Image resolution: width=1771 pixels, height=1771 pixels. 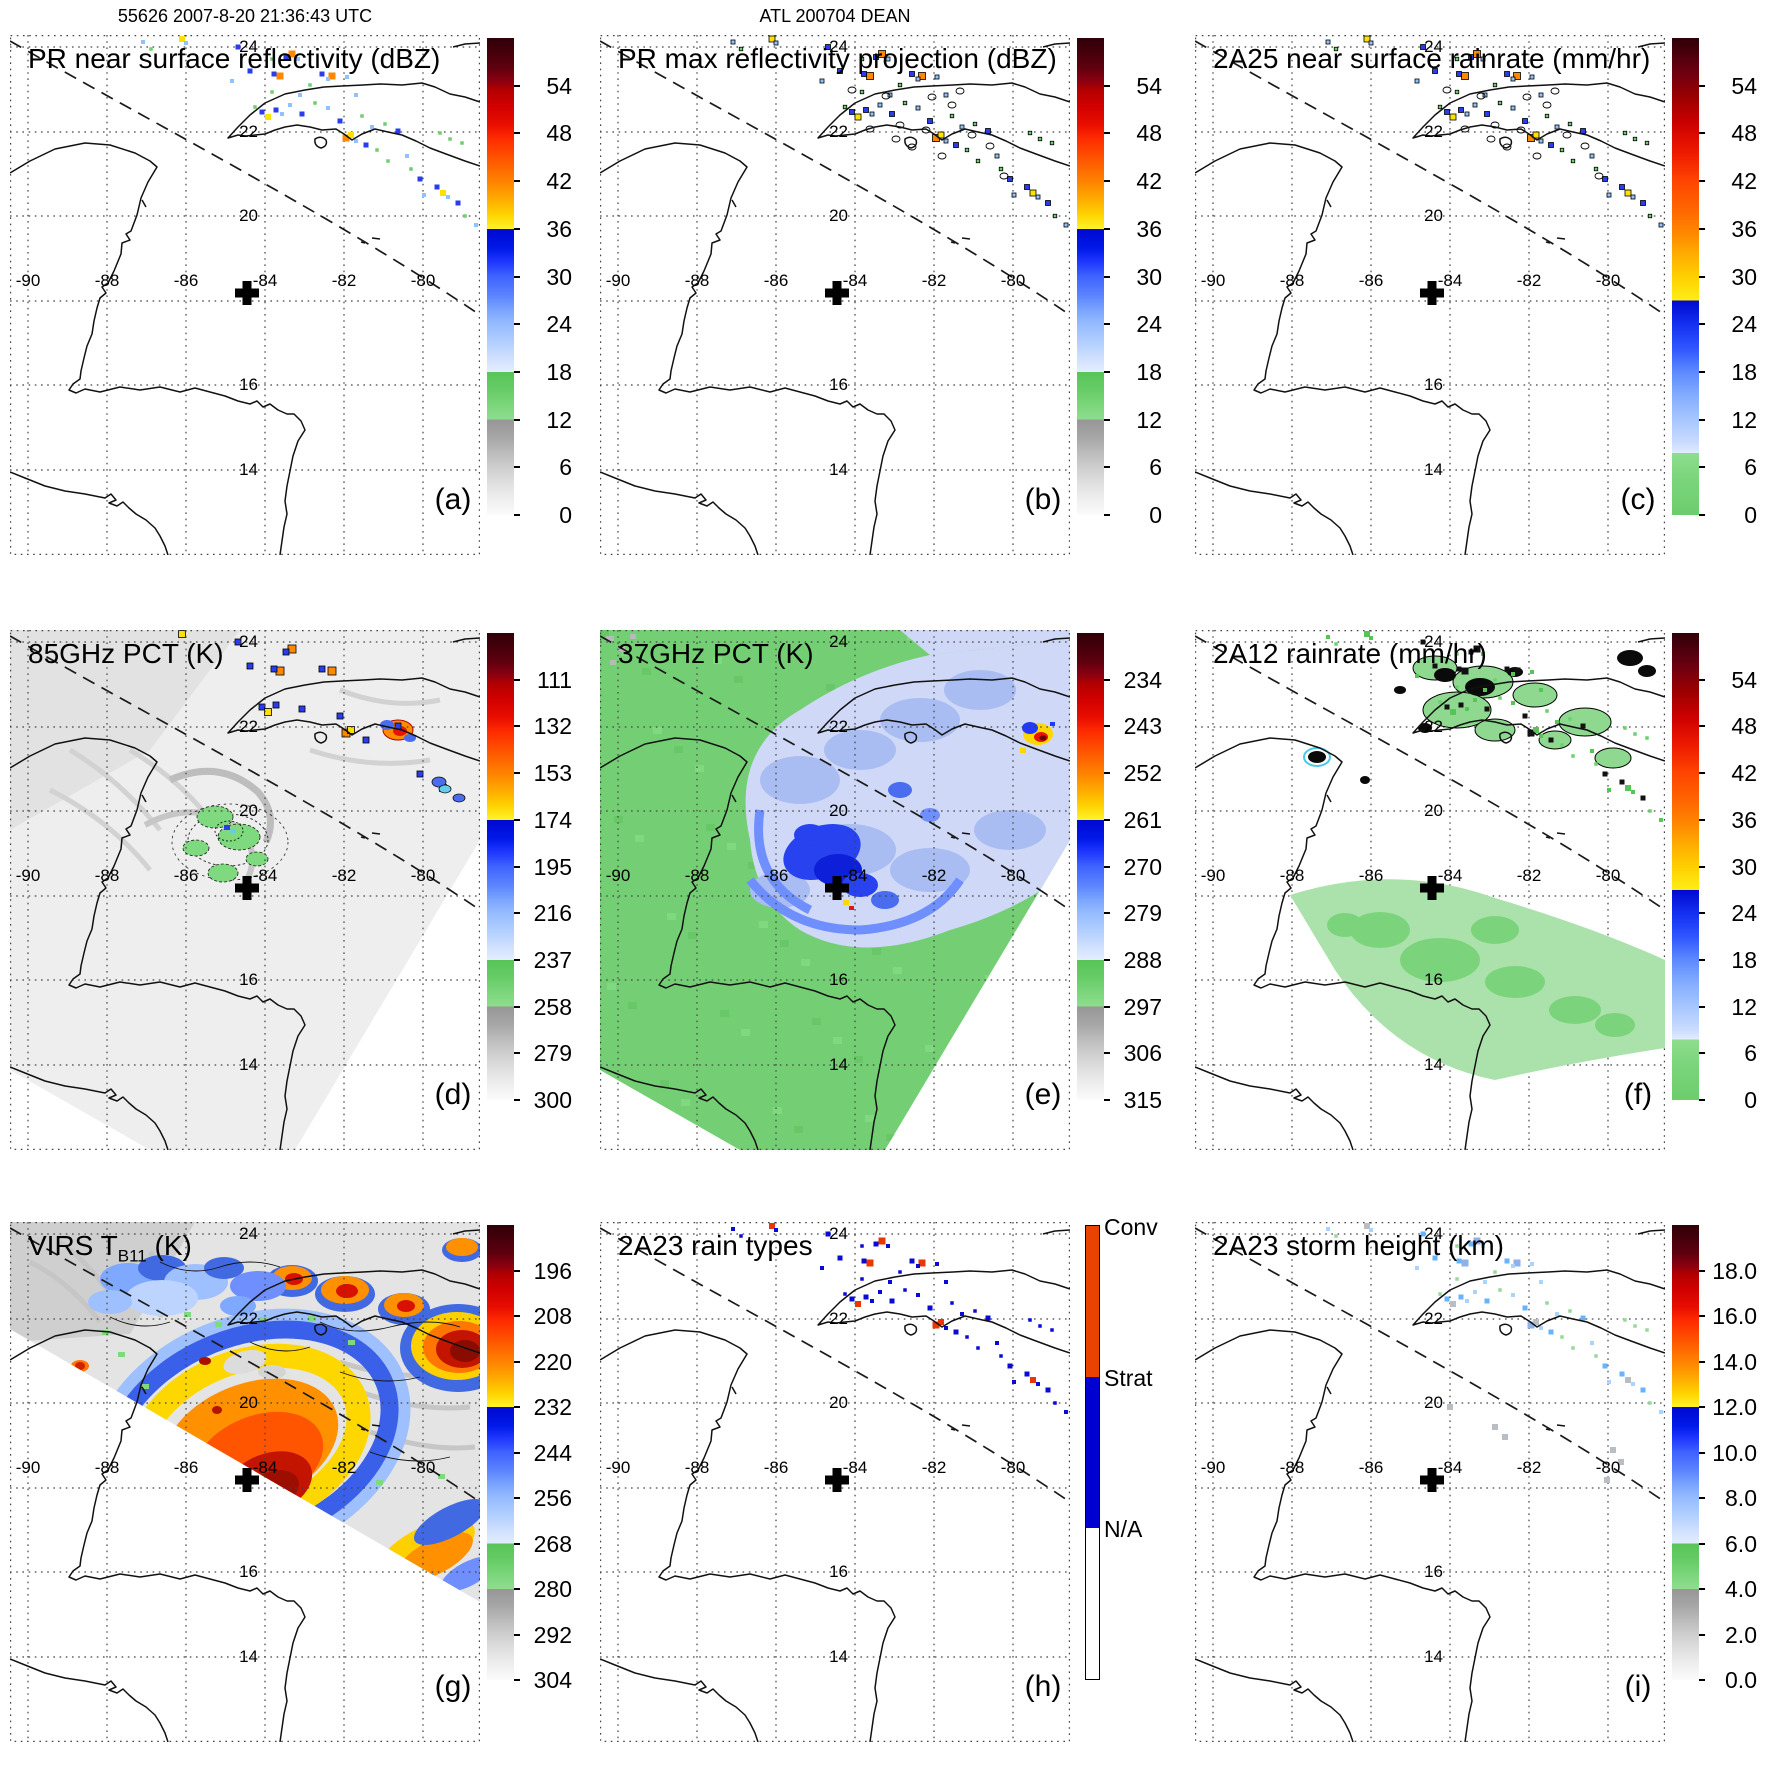 I want to click on map-canvas-h: 24 22 20 16 14 -90 -88 -86 -84 -82 -80, so click(x=835, y=1482).